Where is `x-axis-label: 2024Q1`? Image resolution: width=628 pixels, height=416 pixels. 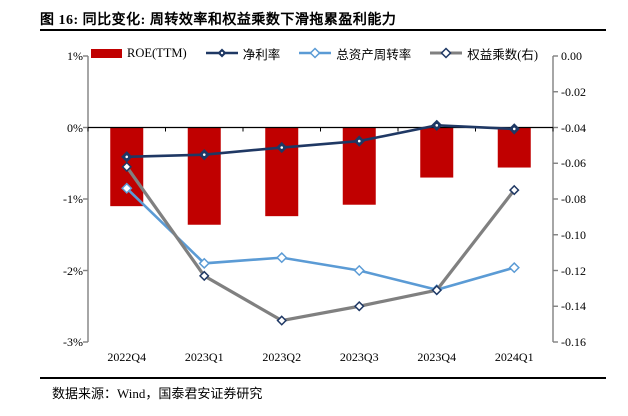 x-axis-label: 2024Q1 is located at coordinates (514, 357).